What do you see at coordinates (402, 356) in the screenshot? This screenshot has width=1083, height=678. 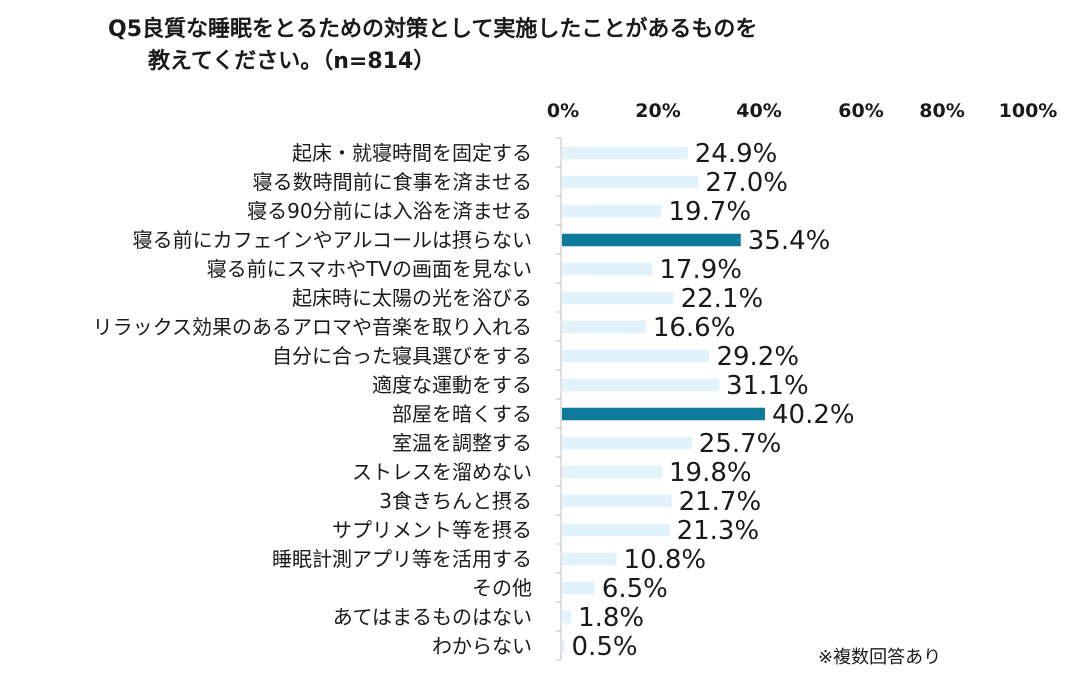 I see `category-label: 自分に合った寝具選びをする` at bounding box center [402, 356].